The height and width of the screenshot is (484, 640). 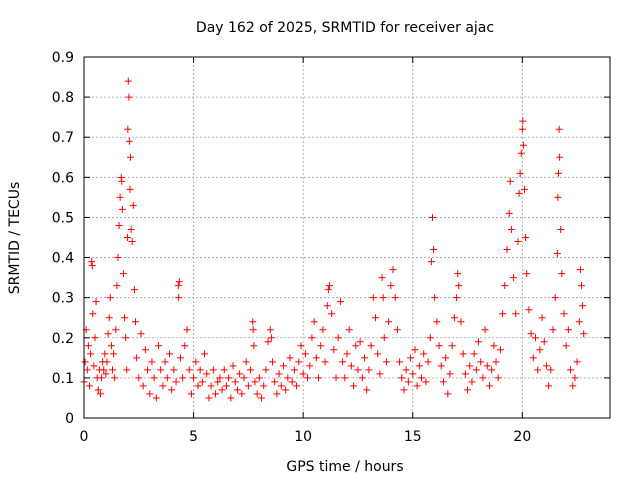 I want to click on y-tick-label: 0.2, so click(x=63, y=339).